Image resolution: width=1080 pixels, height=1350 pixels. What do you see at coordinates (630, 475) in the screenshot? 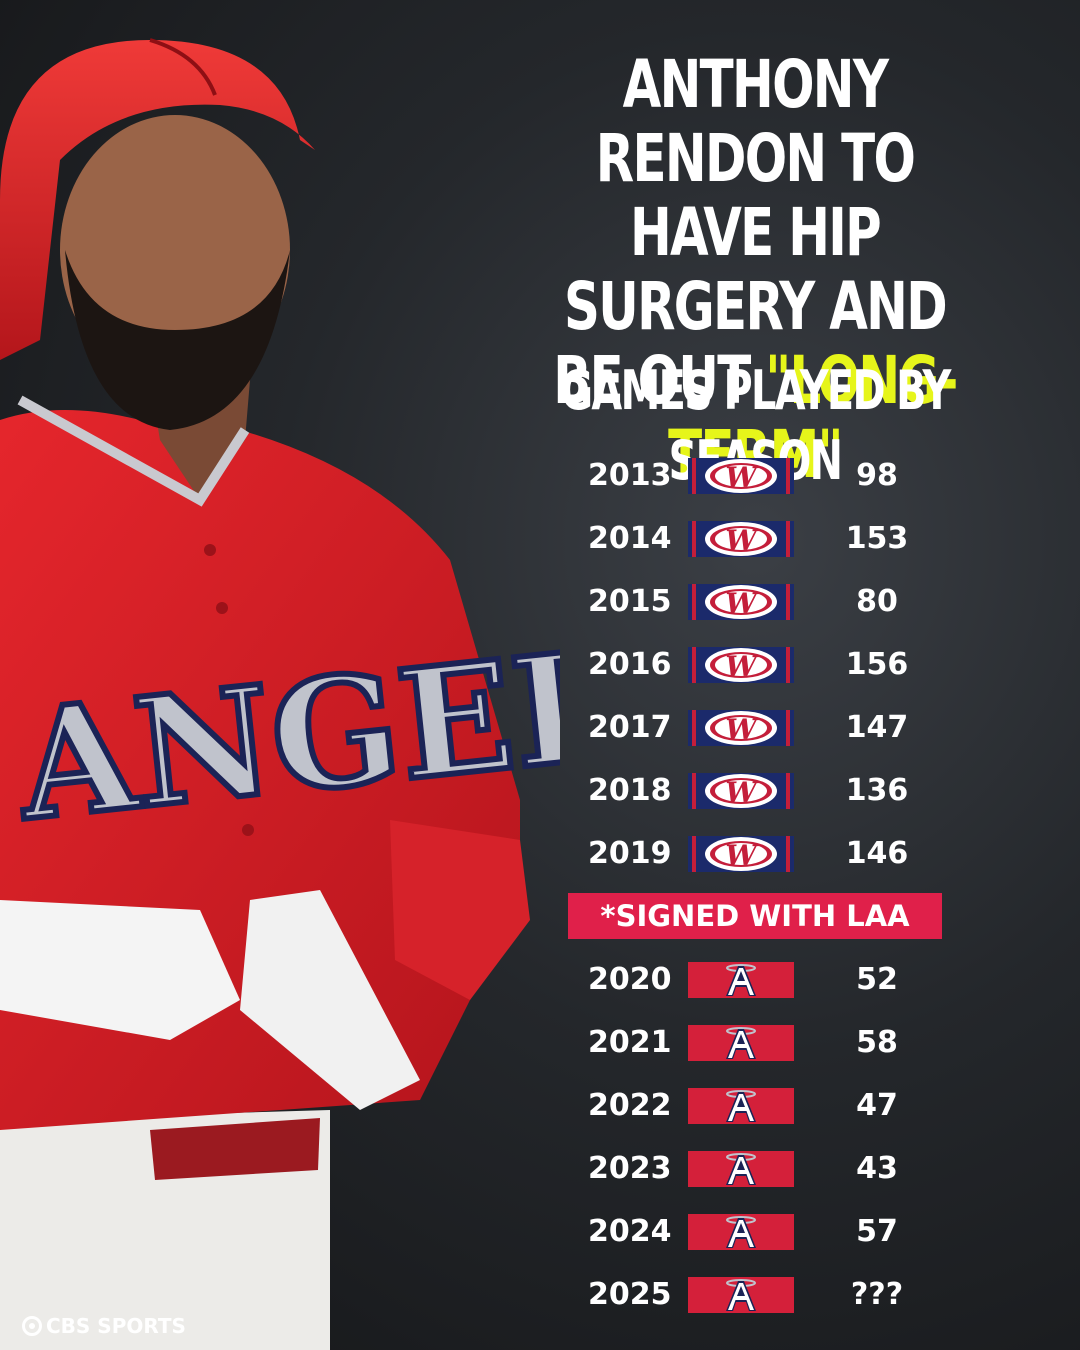
I see `season-year: 2013` at bounding box center [630, 475].